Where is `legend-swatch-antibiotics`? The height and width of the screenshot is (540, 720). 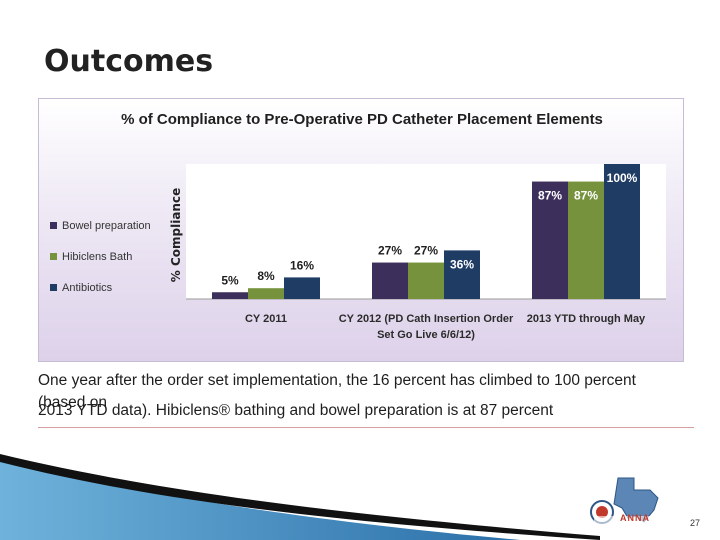 legend-swatch-antibiotics is located at coordinates (53, 287).